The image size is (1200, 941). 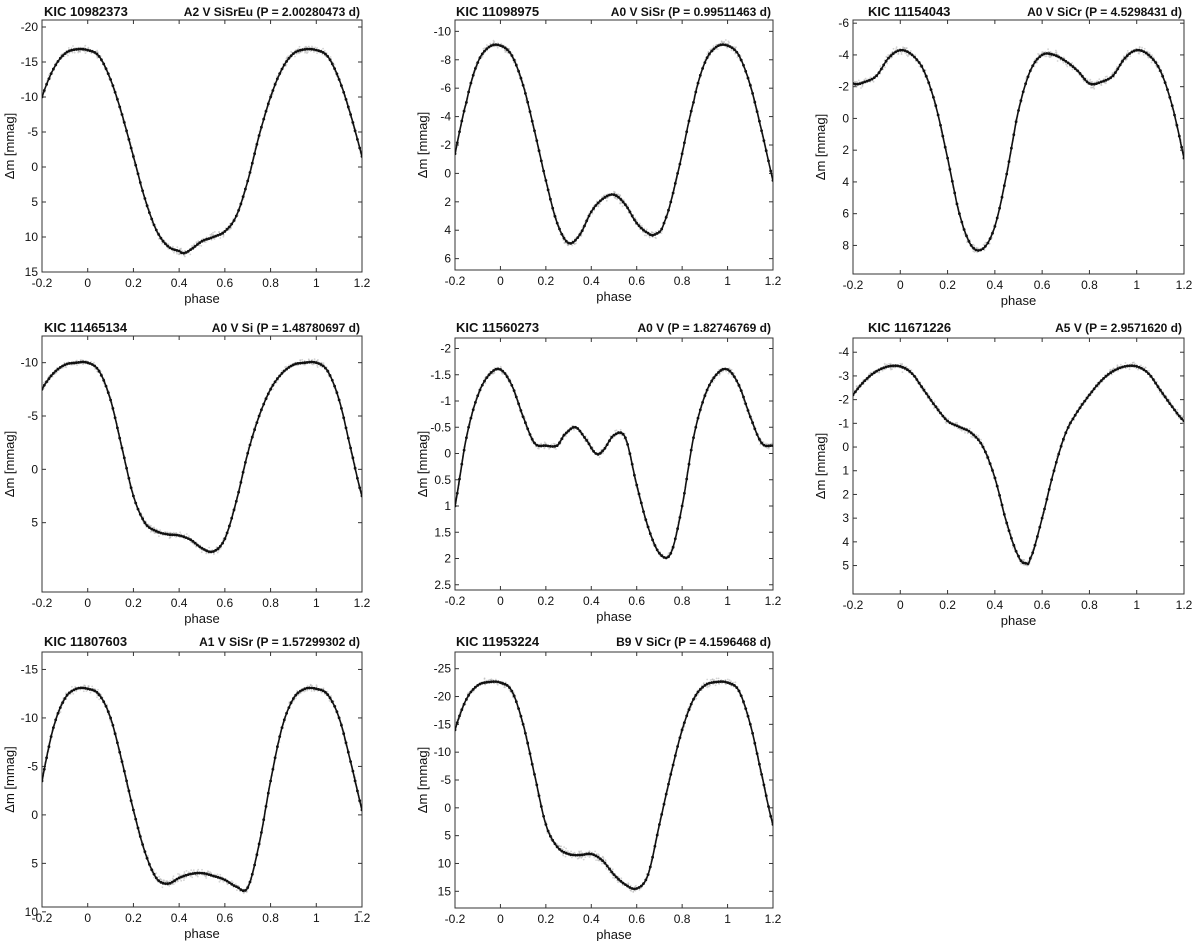 I want to click on x-tick-label: 0.6, so click(x=636, y=281).